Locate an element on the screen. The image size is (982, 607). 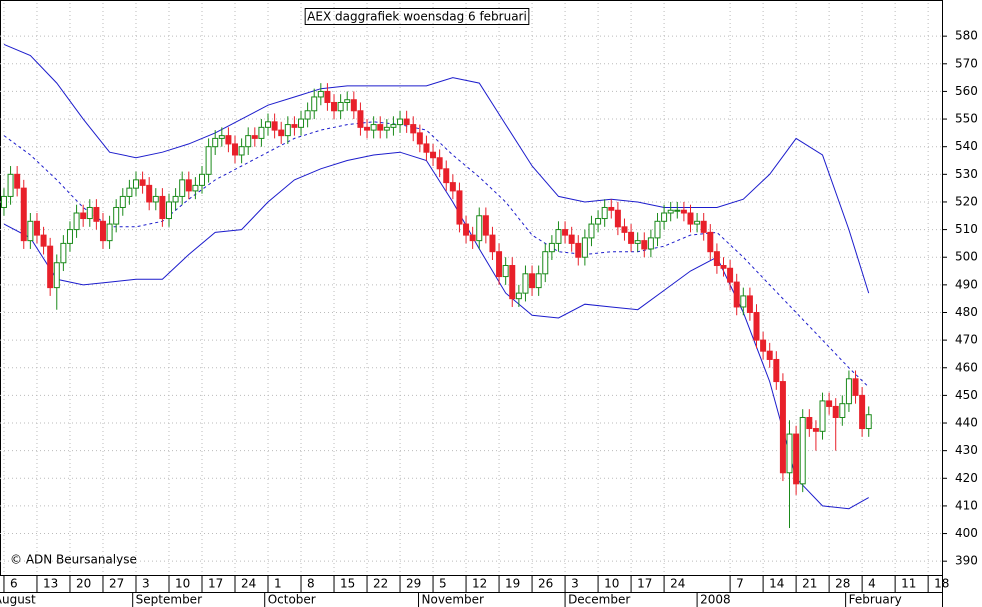
y-tick-label: 570 is located at coordinates (966, 63).